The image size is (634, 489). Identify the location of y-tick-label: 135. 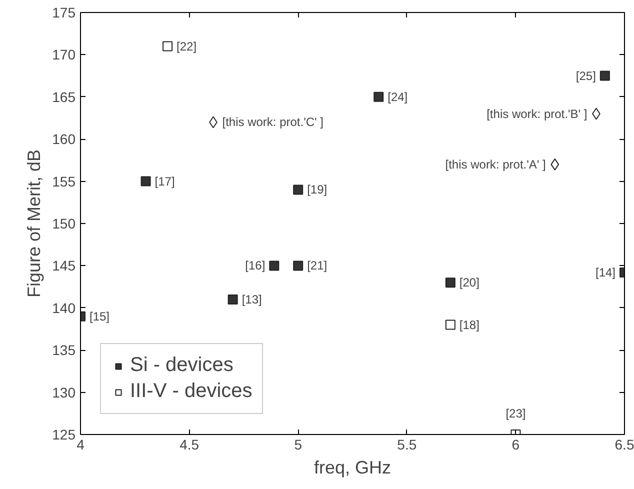
(64, 350).